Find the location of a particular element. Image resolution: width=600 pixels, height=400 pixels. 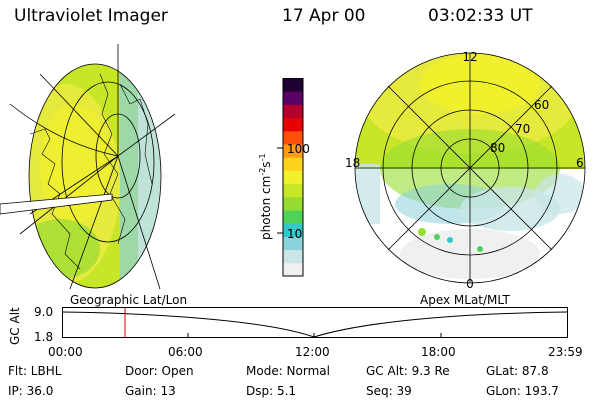

colorbar-tick-100: 100 is located at coordinates (298, 149).